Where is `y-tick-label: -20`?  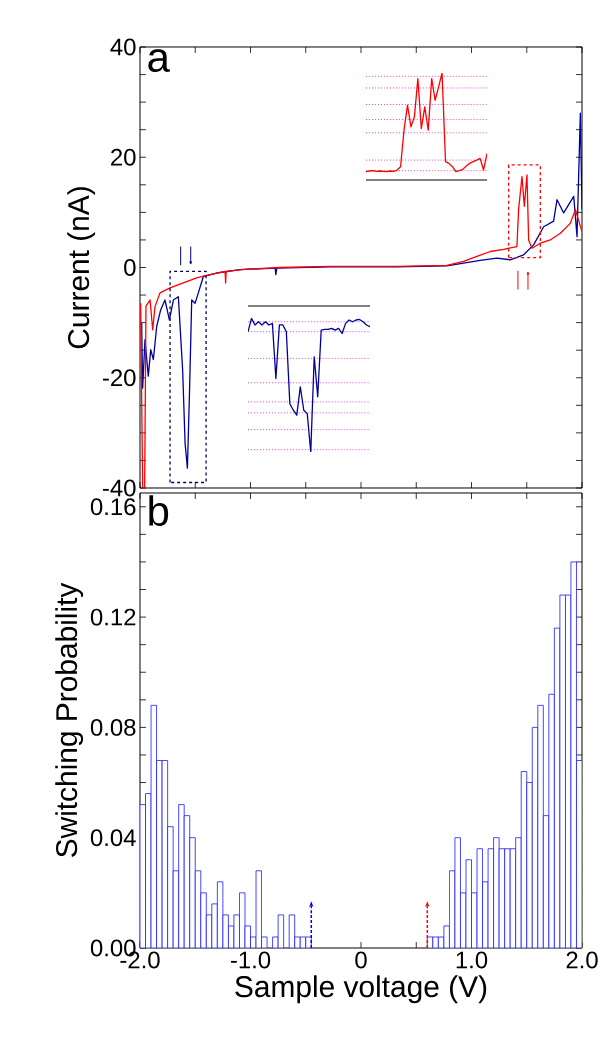
y-tick-label: -20 is located at coordinates (119, 378).